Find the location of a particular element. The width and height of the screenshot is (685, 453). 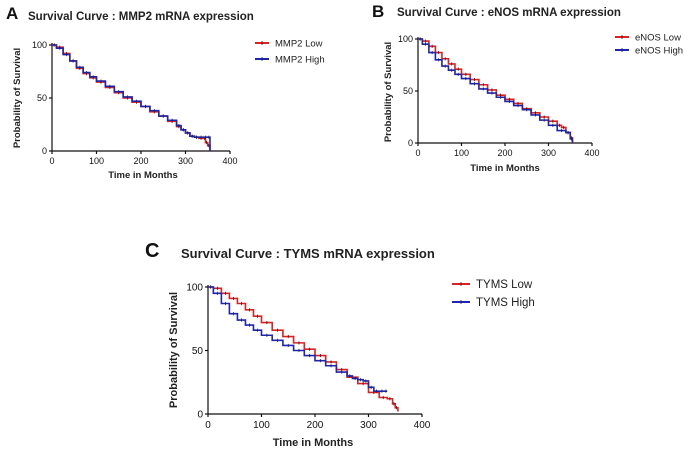

x-axis-label-c: Time in Months is located at coordinates (313, 443).